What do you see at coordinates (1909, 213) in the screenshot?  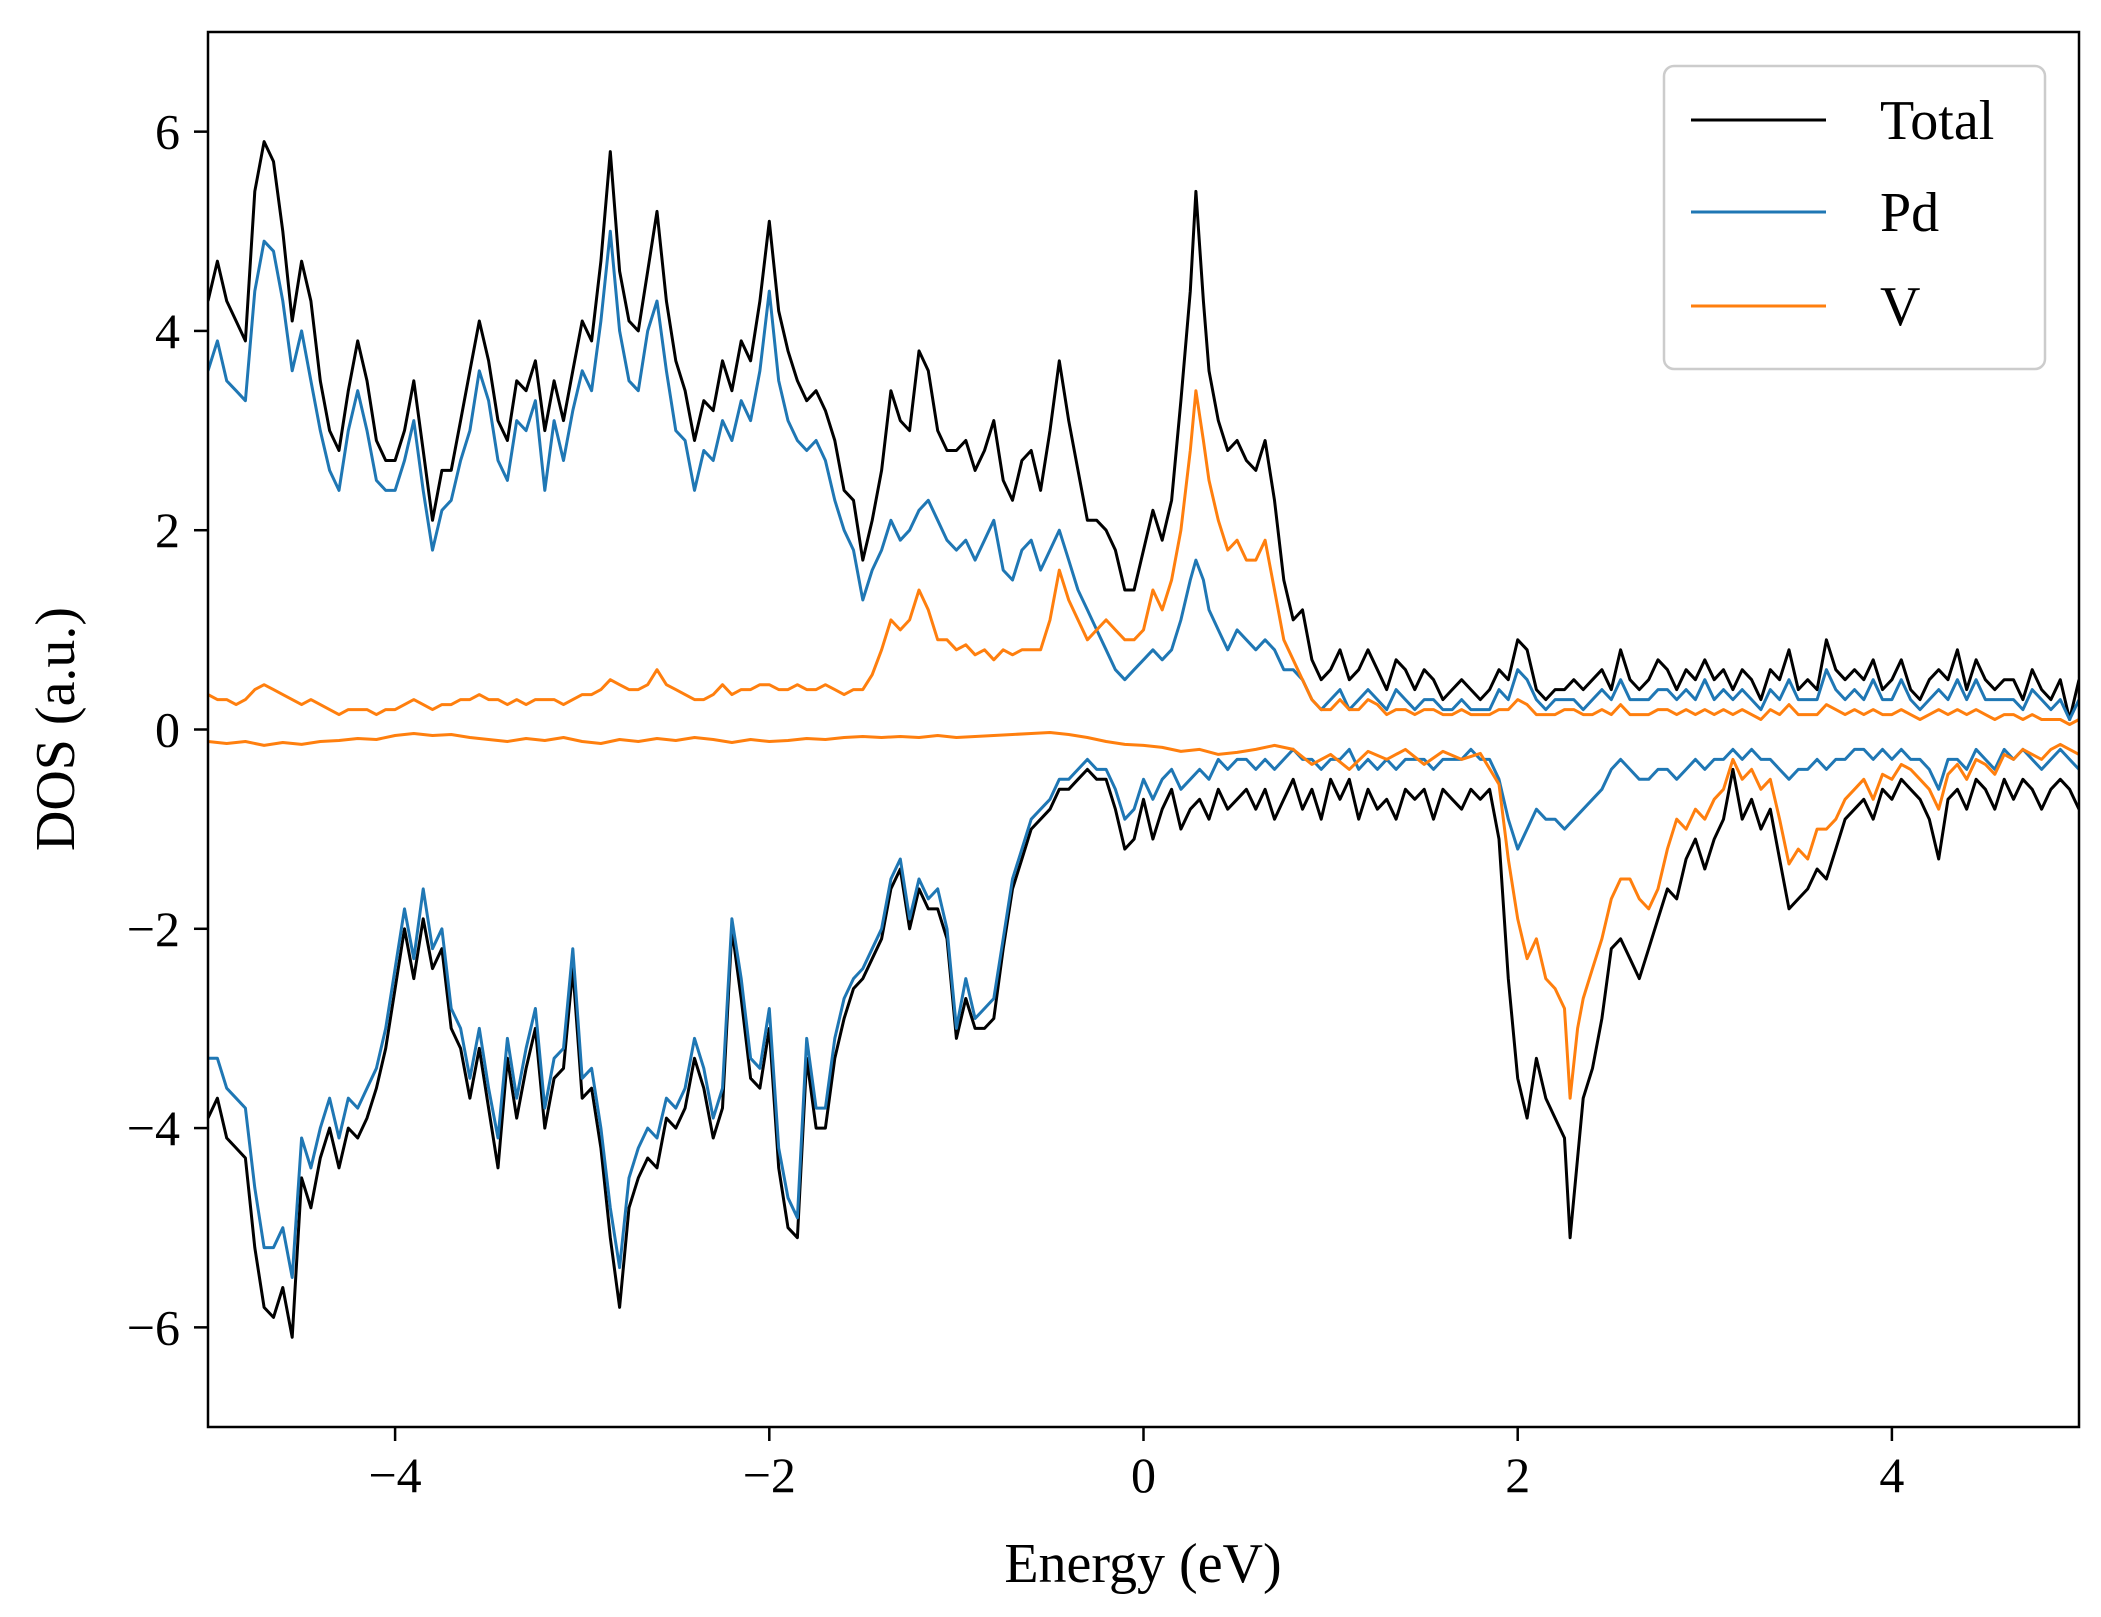 I see `legend-label-pd: Pd` at bounding box center [1909, 213].